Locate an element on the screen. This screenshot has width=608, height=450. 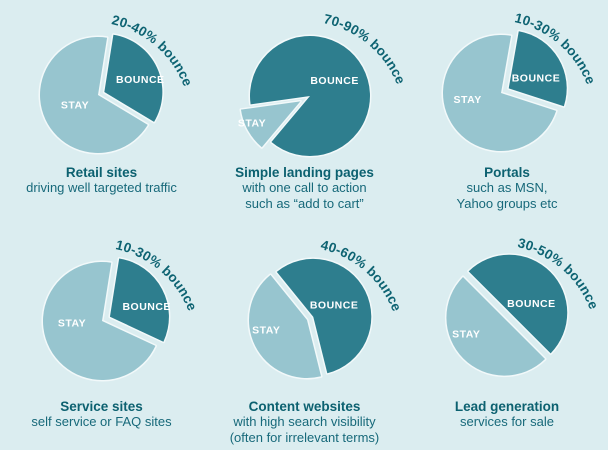
chart-title: Service sites is located at coordinates (101, 406).